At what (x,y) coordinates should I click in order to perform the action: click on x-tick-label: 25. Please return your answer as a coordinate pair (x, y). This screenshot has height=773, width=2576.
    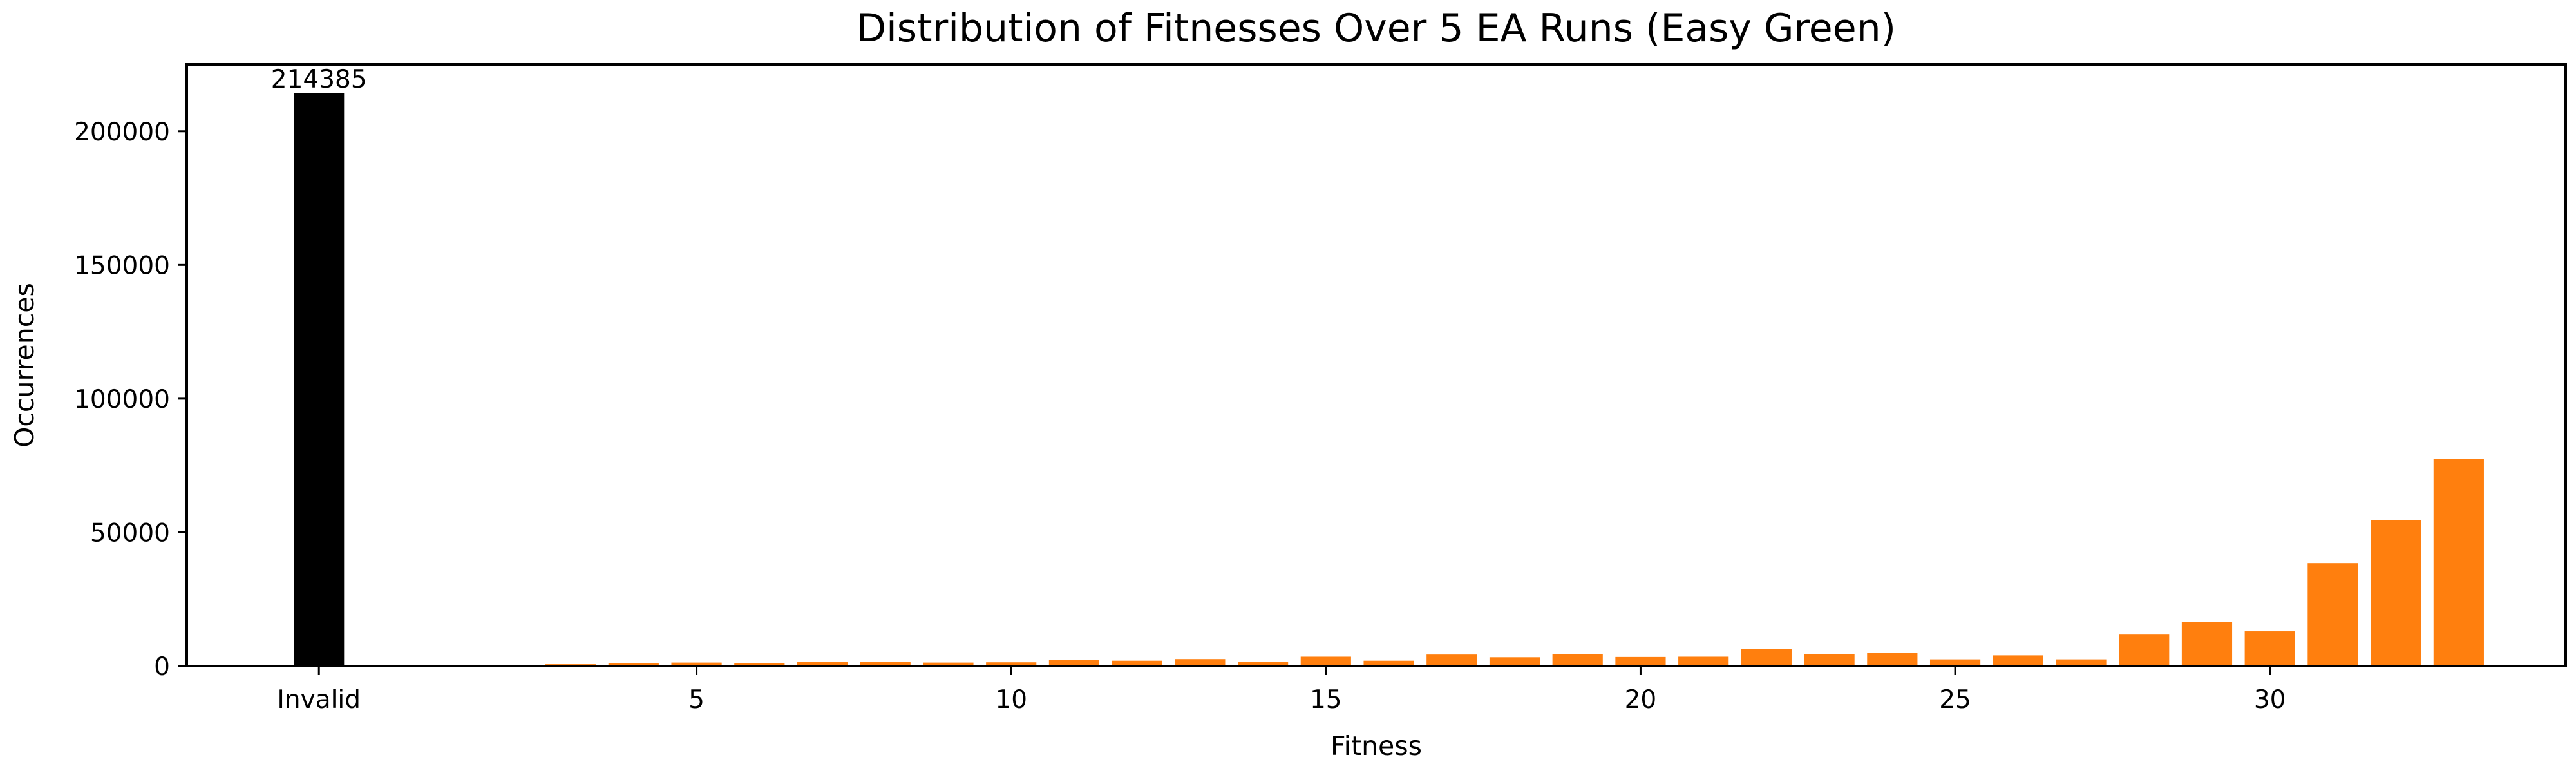
    Looking at the image, I should click on (1955, 699).